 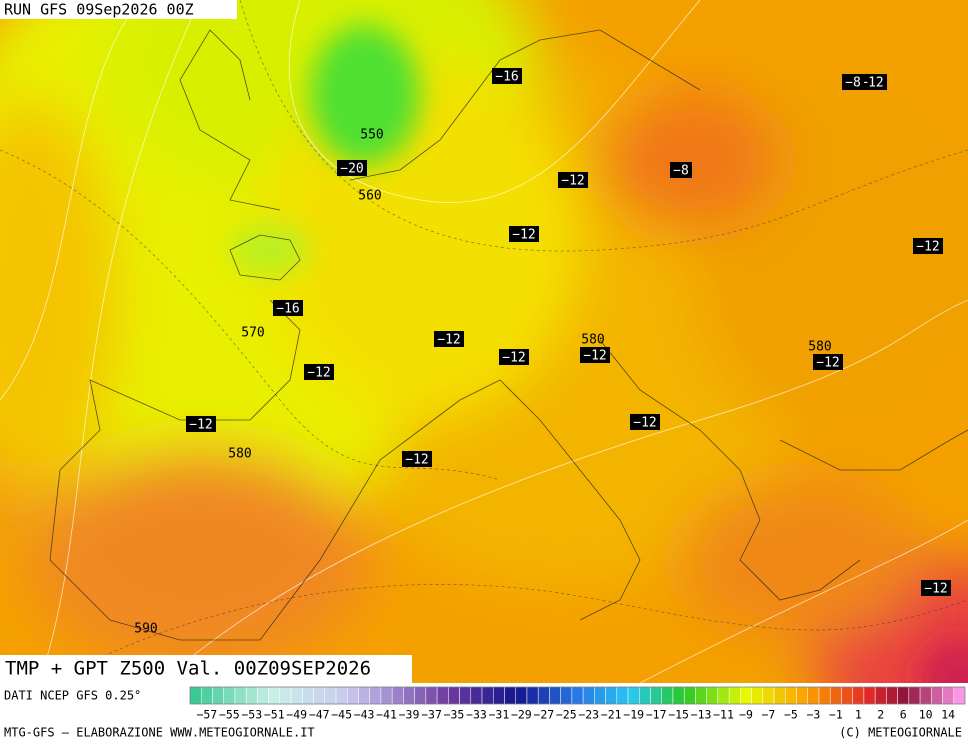 What do you see at coordinates (431, 715) in the screenshot?
I see `scale-label: −37` at bounding box center [431, 715].